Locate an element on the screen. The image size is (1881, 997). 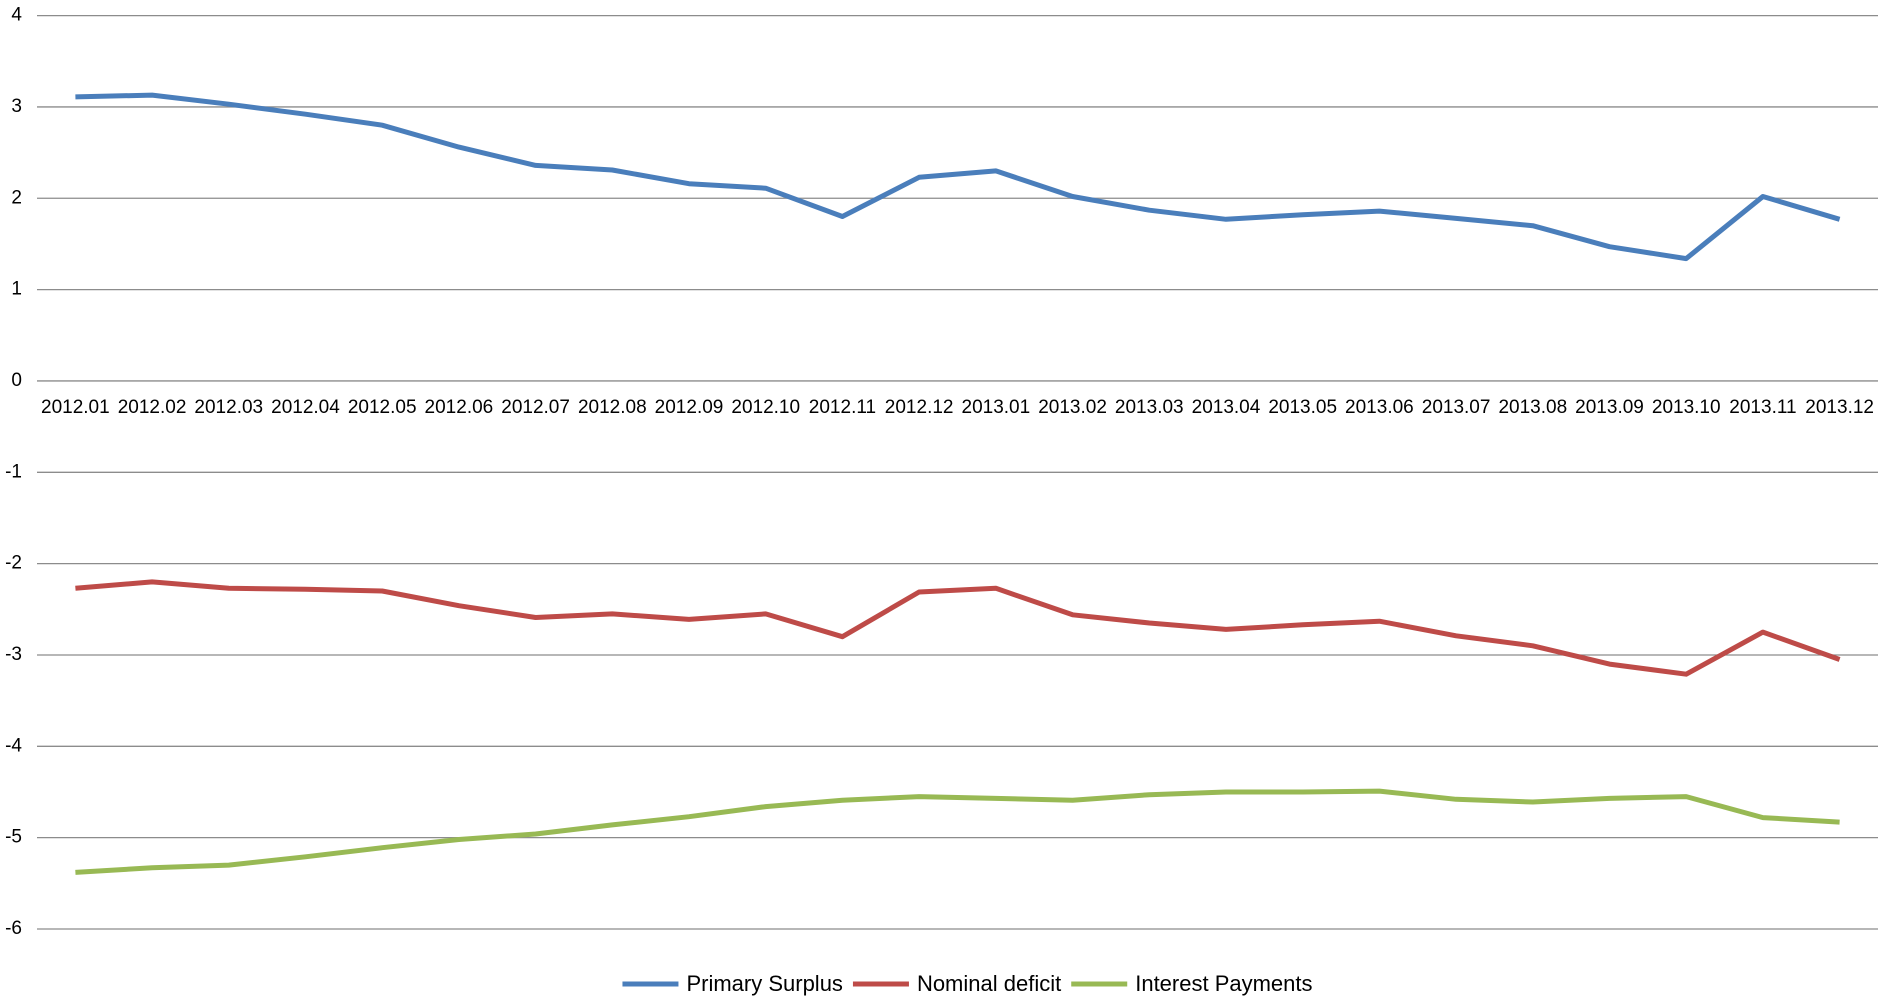
y-tick-label: -2 is located at coordinates (13, 563).